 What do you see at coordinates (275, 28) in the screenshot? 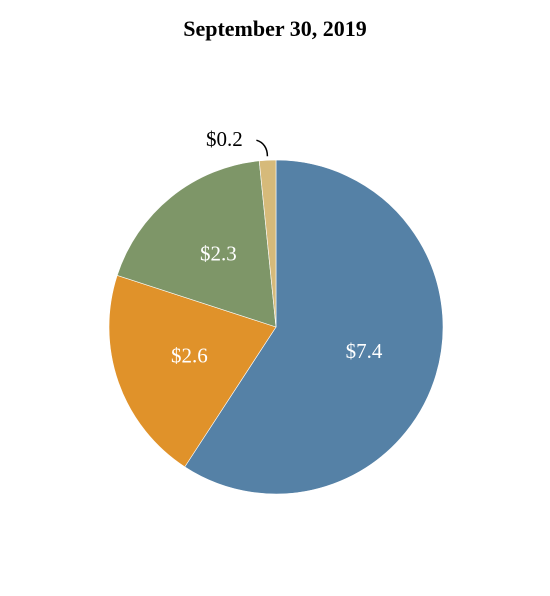
I see `chart-title: September 30, 2019` at bounding box center [275, 28].